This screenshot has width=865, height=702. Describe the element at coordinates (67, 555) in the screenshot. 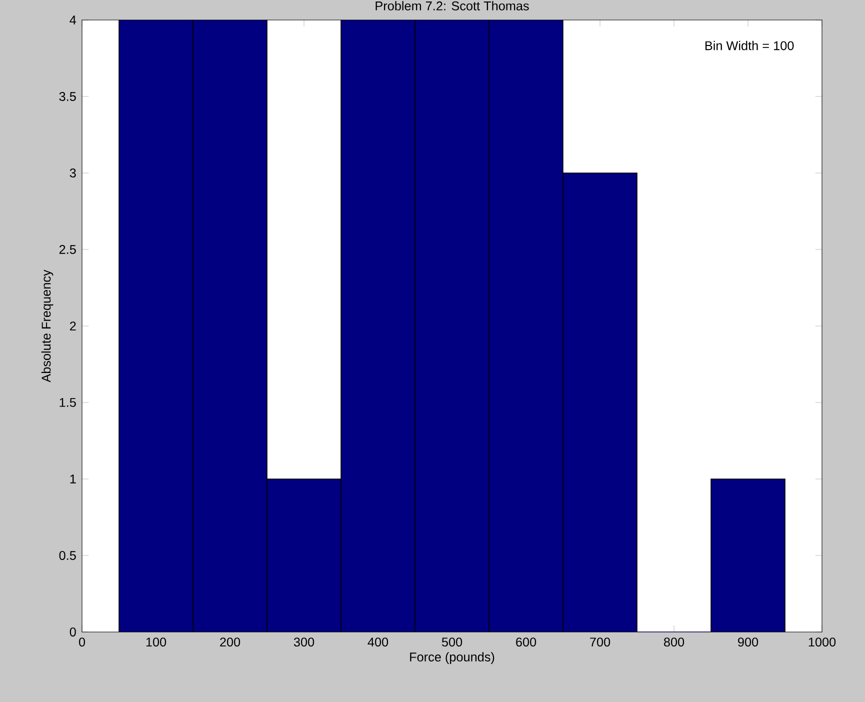

I see `y-tick-label: 0.5` at that location.